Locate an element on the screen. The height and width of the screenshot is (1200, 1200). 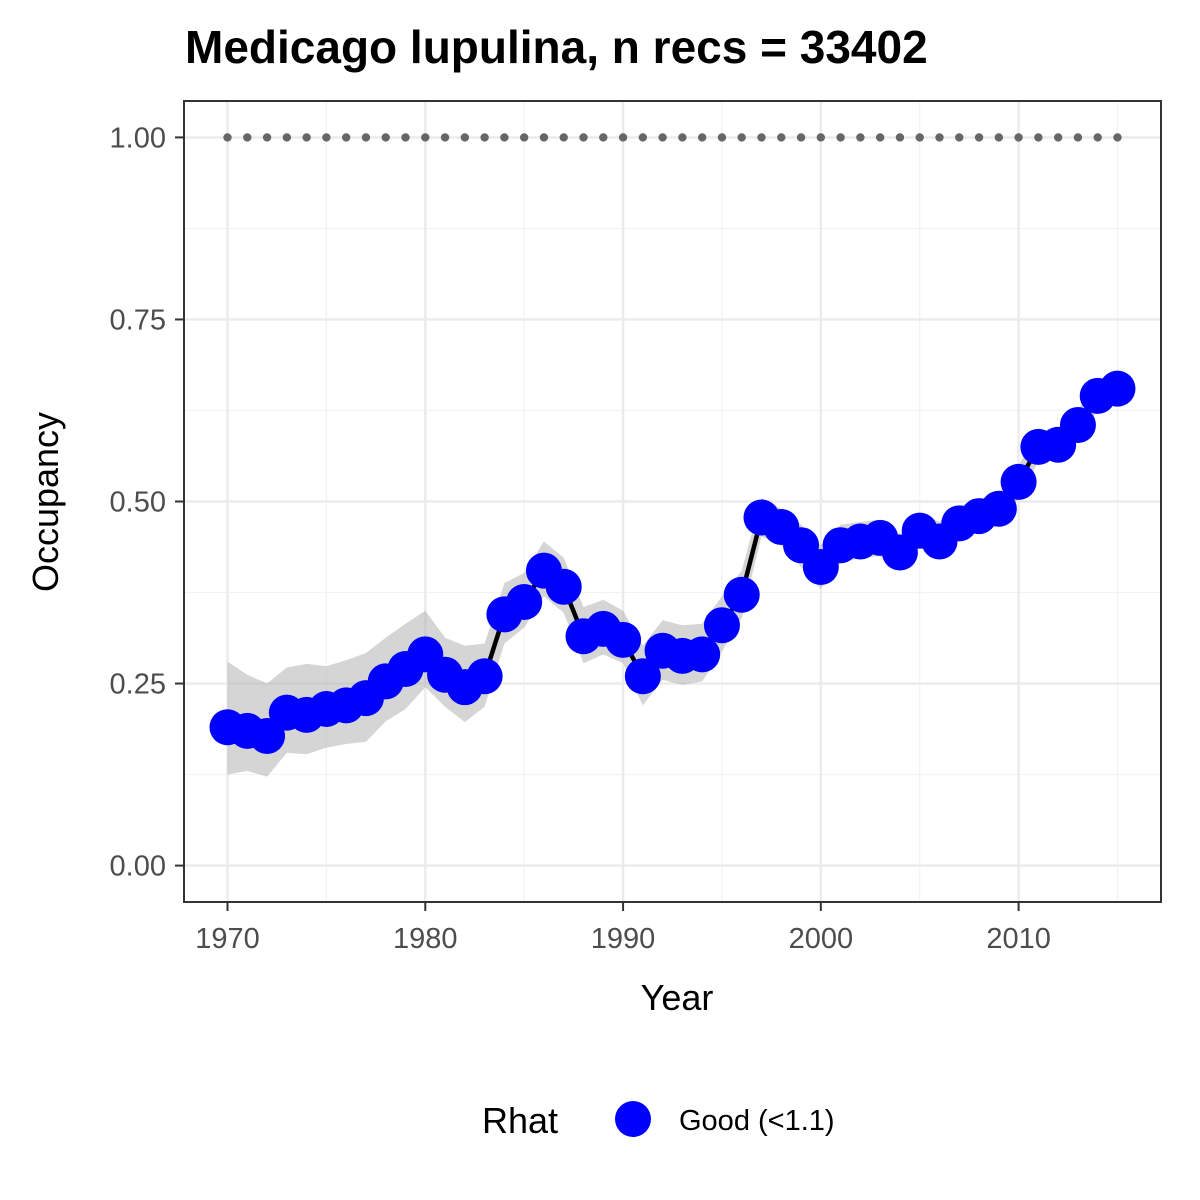
legend-title: Rhat is located at coordinates (520, 1120).